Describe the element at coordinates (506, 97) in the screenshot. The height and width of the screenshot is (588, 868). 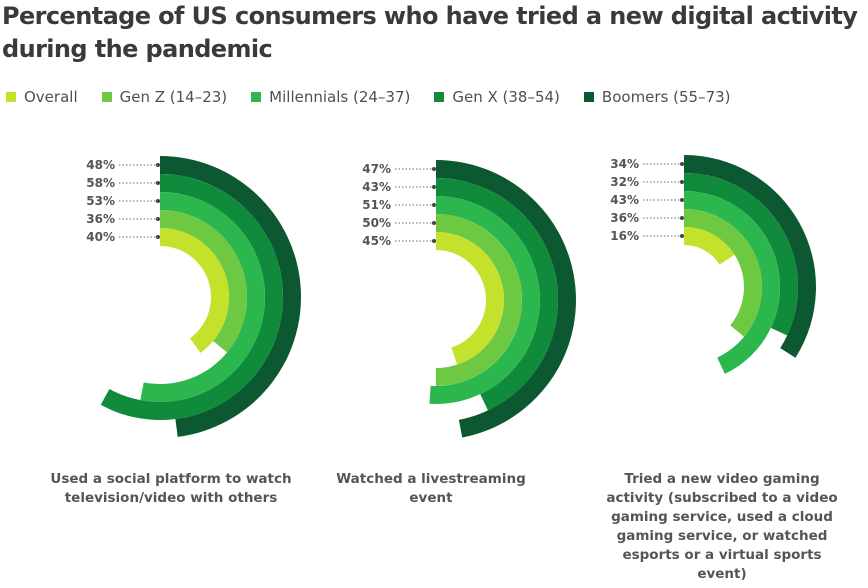
I see `legend-label-gen-x: Gen X (38–54)` at that location.